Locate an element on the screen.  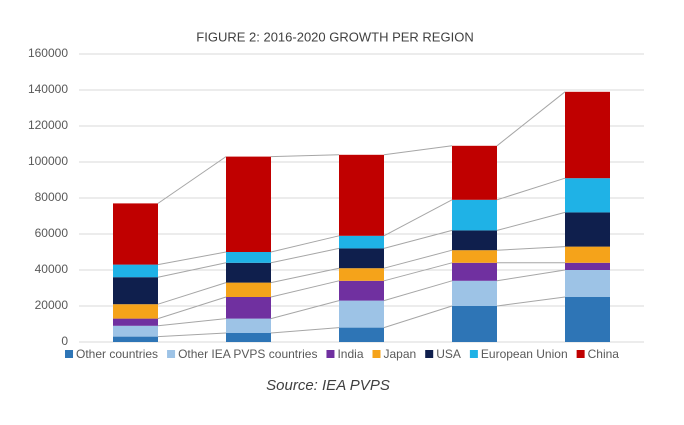
y-tick-label: 60000 is located at coordinates (52, 233).